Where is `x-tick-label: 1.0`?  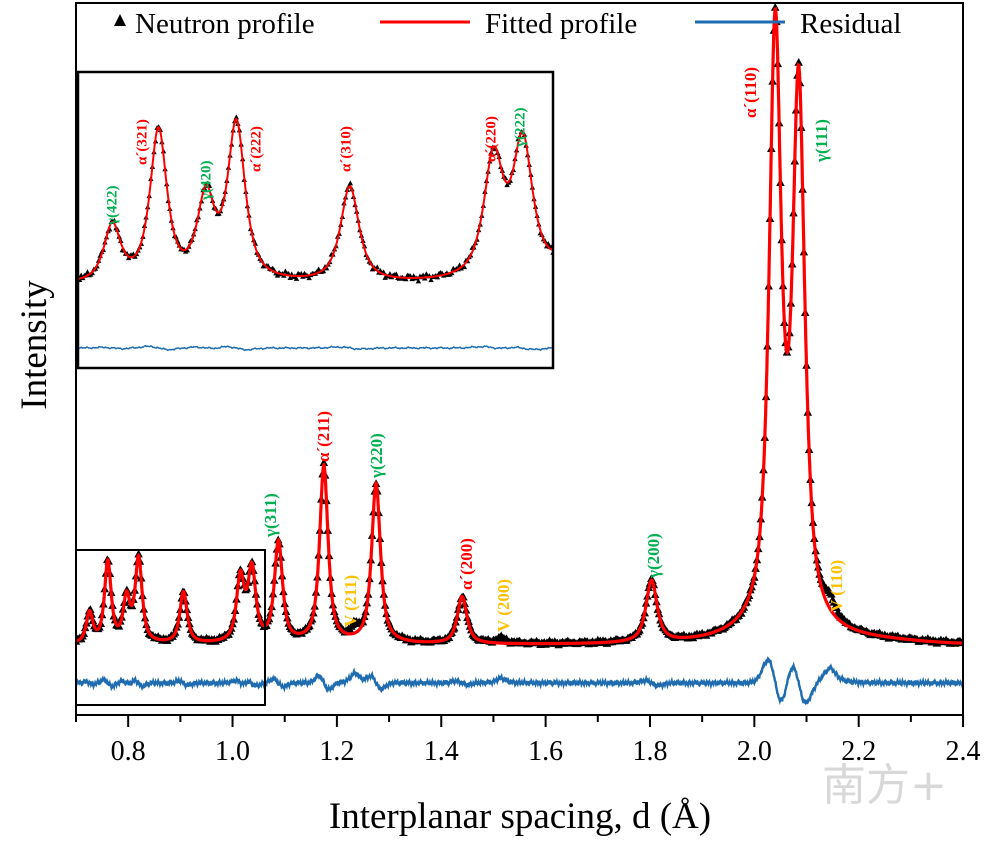
x-tick-label: 1.0 is located at coordinates (232, 751).